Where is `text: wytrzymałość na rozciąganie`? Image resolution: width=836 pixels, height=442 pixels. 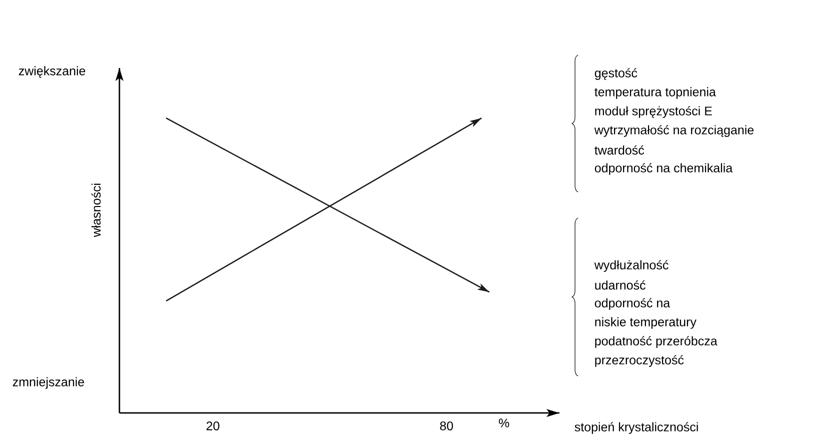 text: wytrzymałość na rozciąganie is located at coordinates (674, 131).